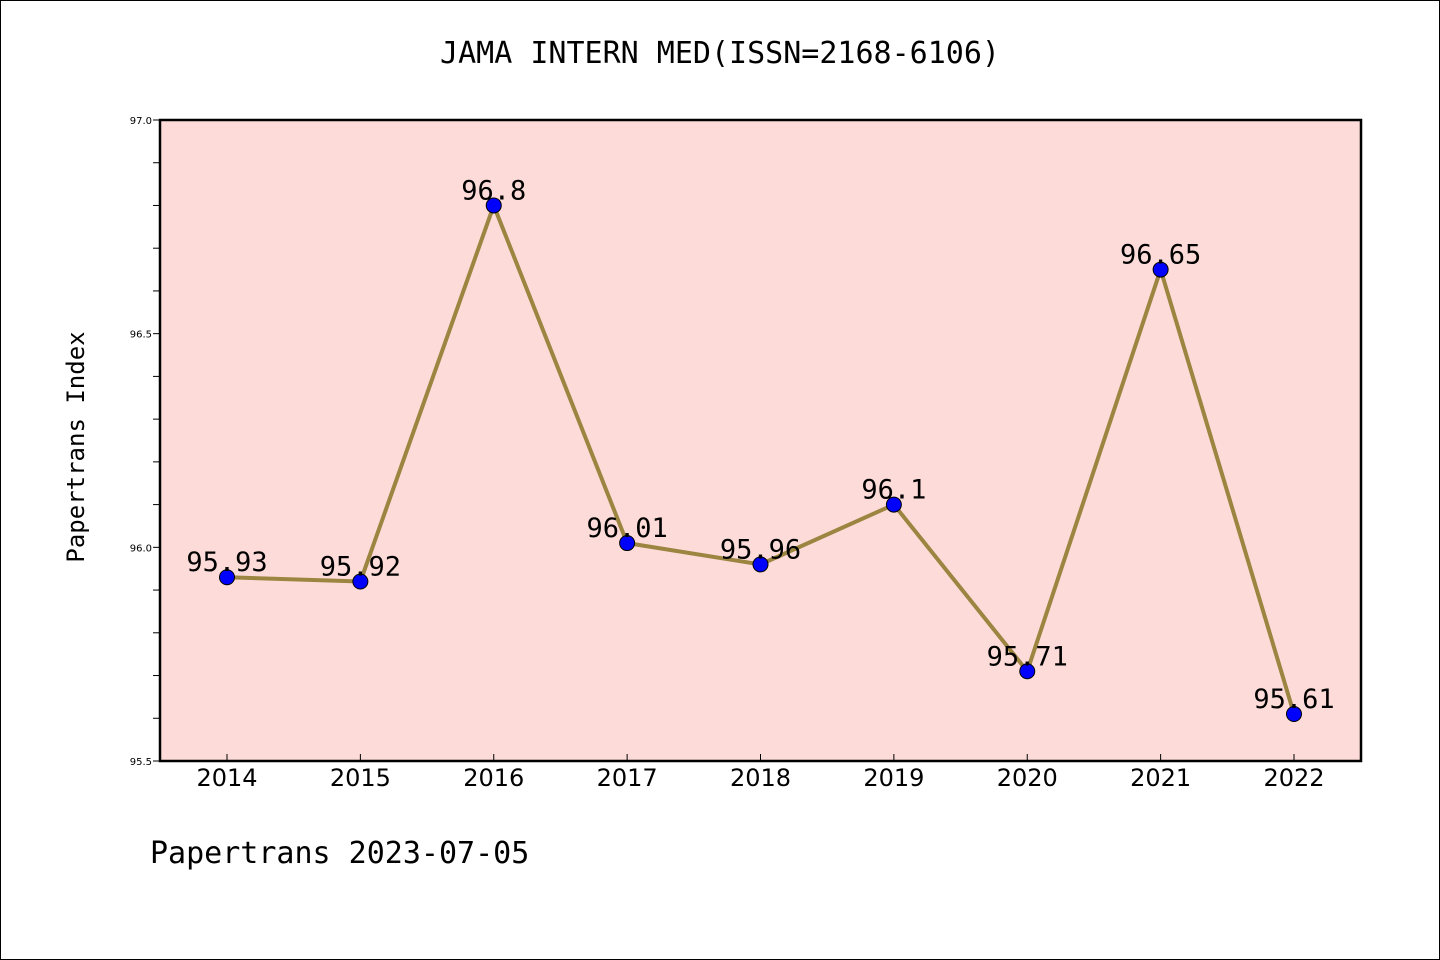  Describe the element at coordinates (141, 762) in the screenshot. I see `y-tick-label: 95.5` at that location.